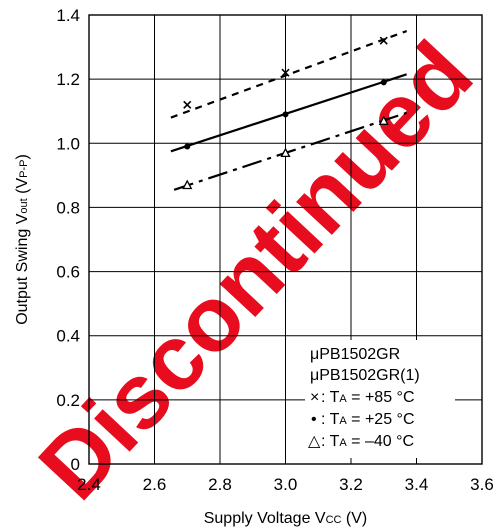 This screenshot has width=498, height=531. Describe the element at coordinates (220, 484) in the screenshot. I see `x-tick-label-2: 2.8` at that location.